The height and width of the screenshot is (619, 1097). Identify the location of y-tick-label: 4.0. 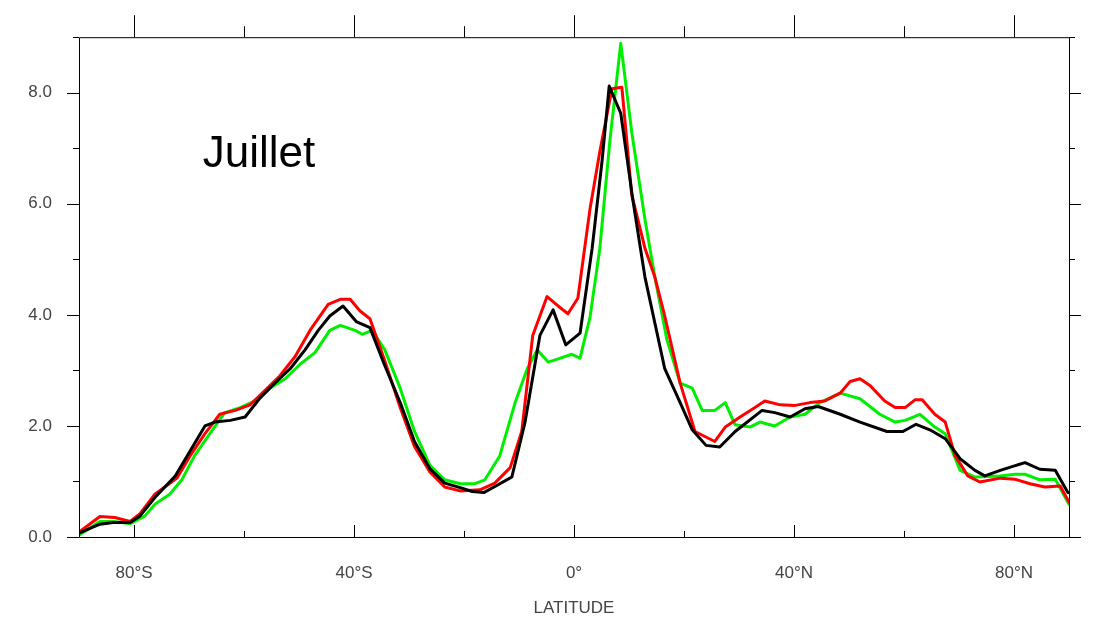
(40, 314).